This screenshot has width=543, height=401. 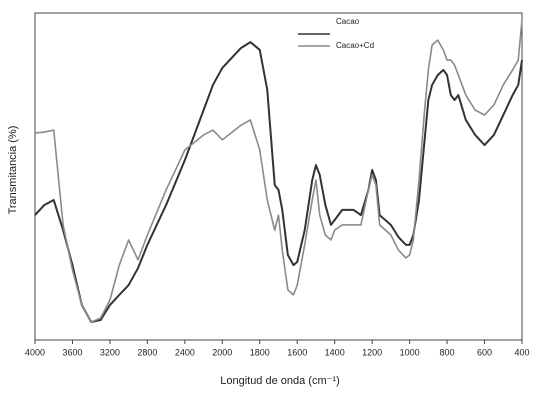 What do you see at coordinates (335, 352) in the screenshot?
I see `x-tick-label: 1400` at bounding box center [335, 352].